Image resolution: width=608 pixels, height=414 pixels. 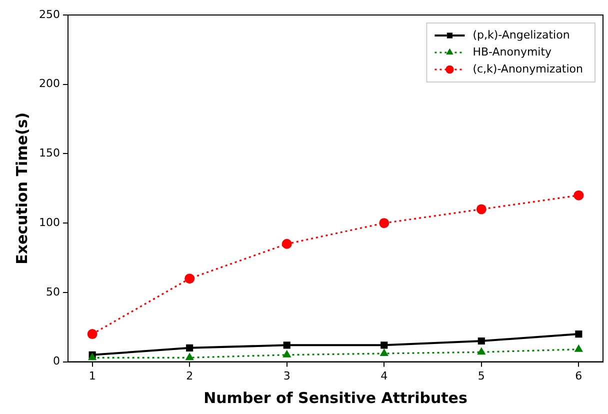 What do you see at coordinates (49, 14) in the screenshot?
I see `y-tick-label: 250` at bounding box center [49, 14].